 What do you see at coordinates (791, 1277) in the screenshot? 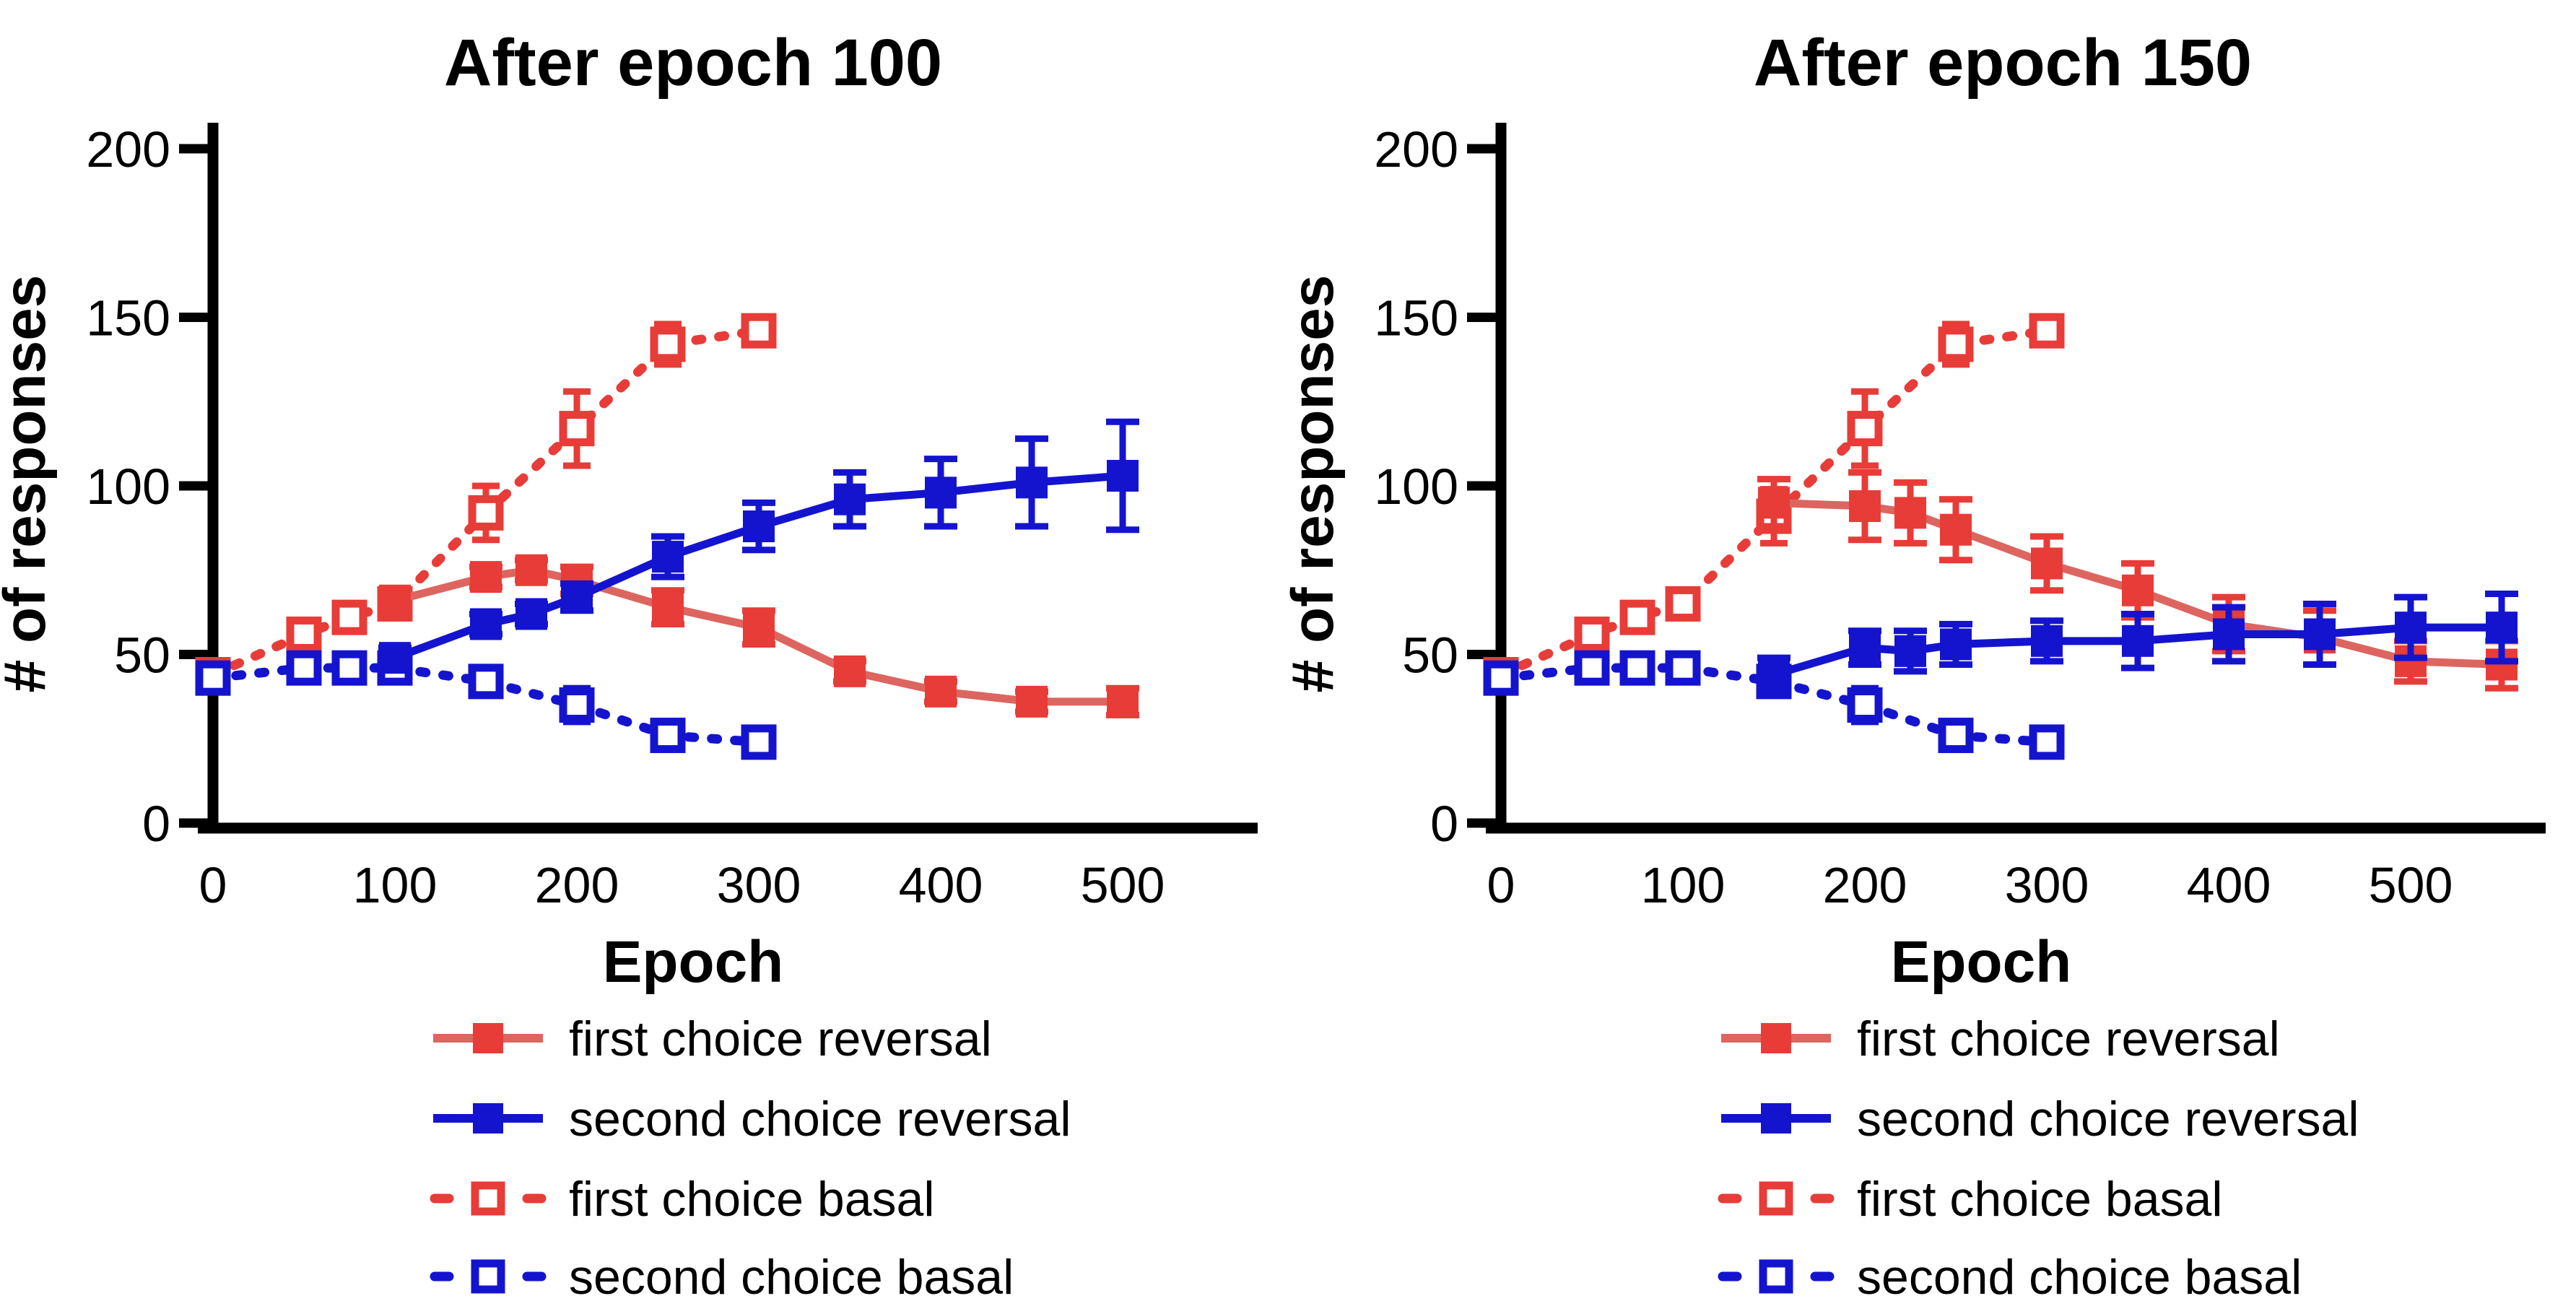
I see `legend-label: second choice basal` at bounding box center [791, 1277].